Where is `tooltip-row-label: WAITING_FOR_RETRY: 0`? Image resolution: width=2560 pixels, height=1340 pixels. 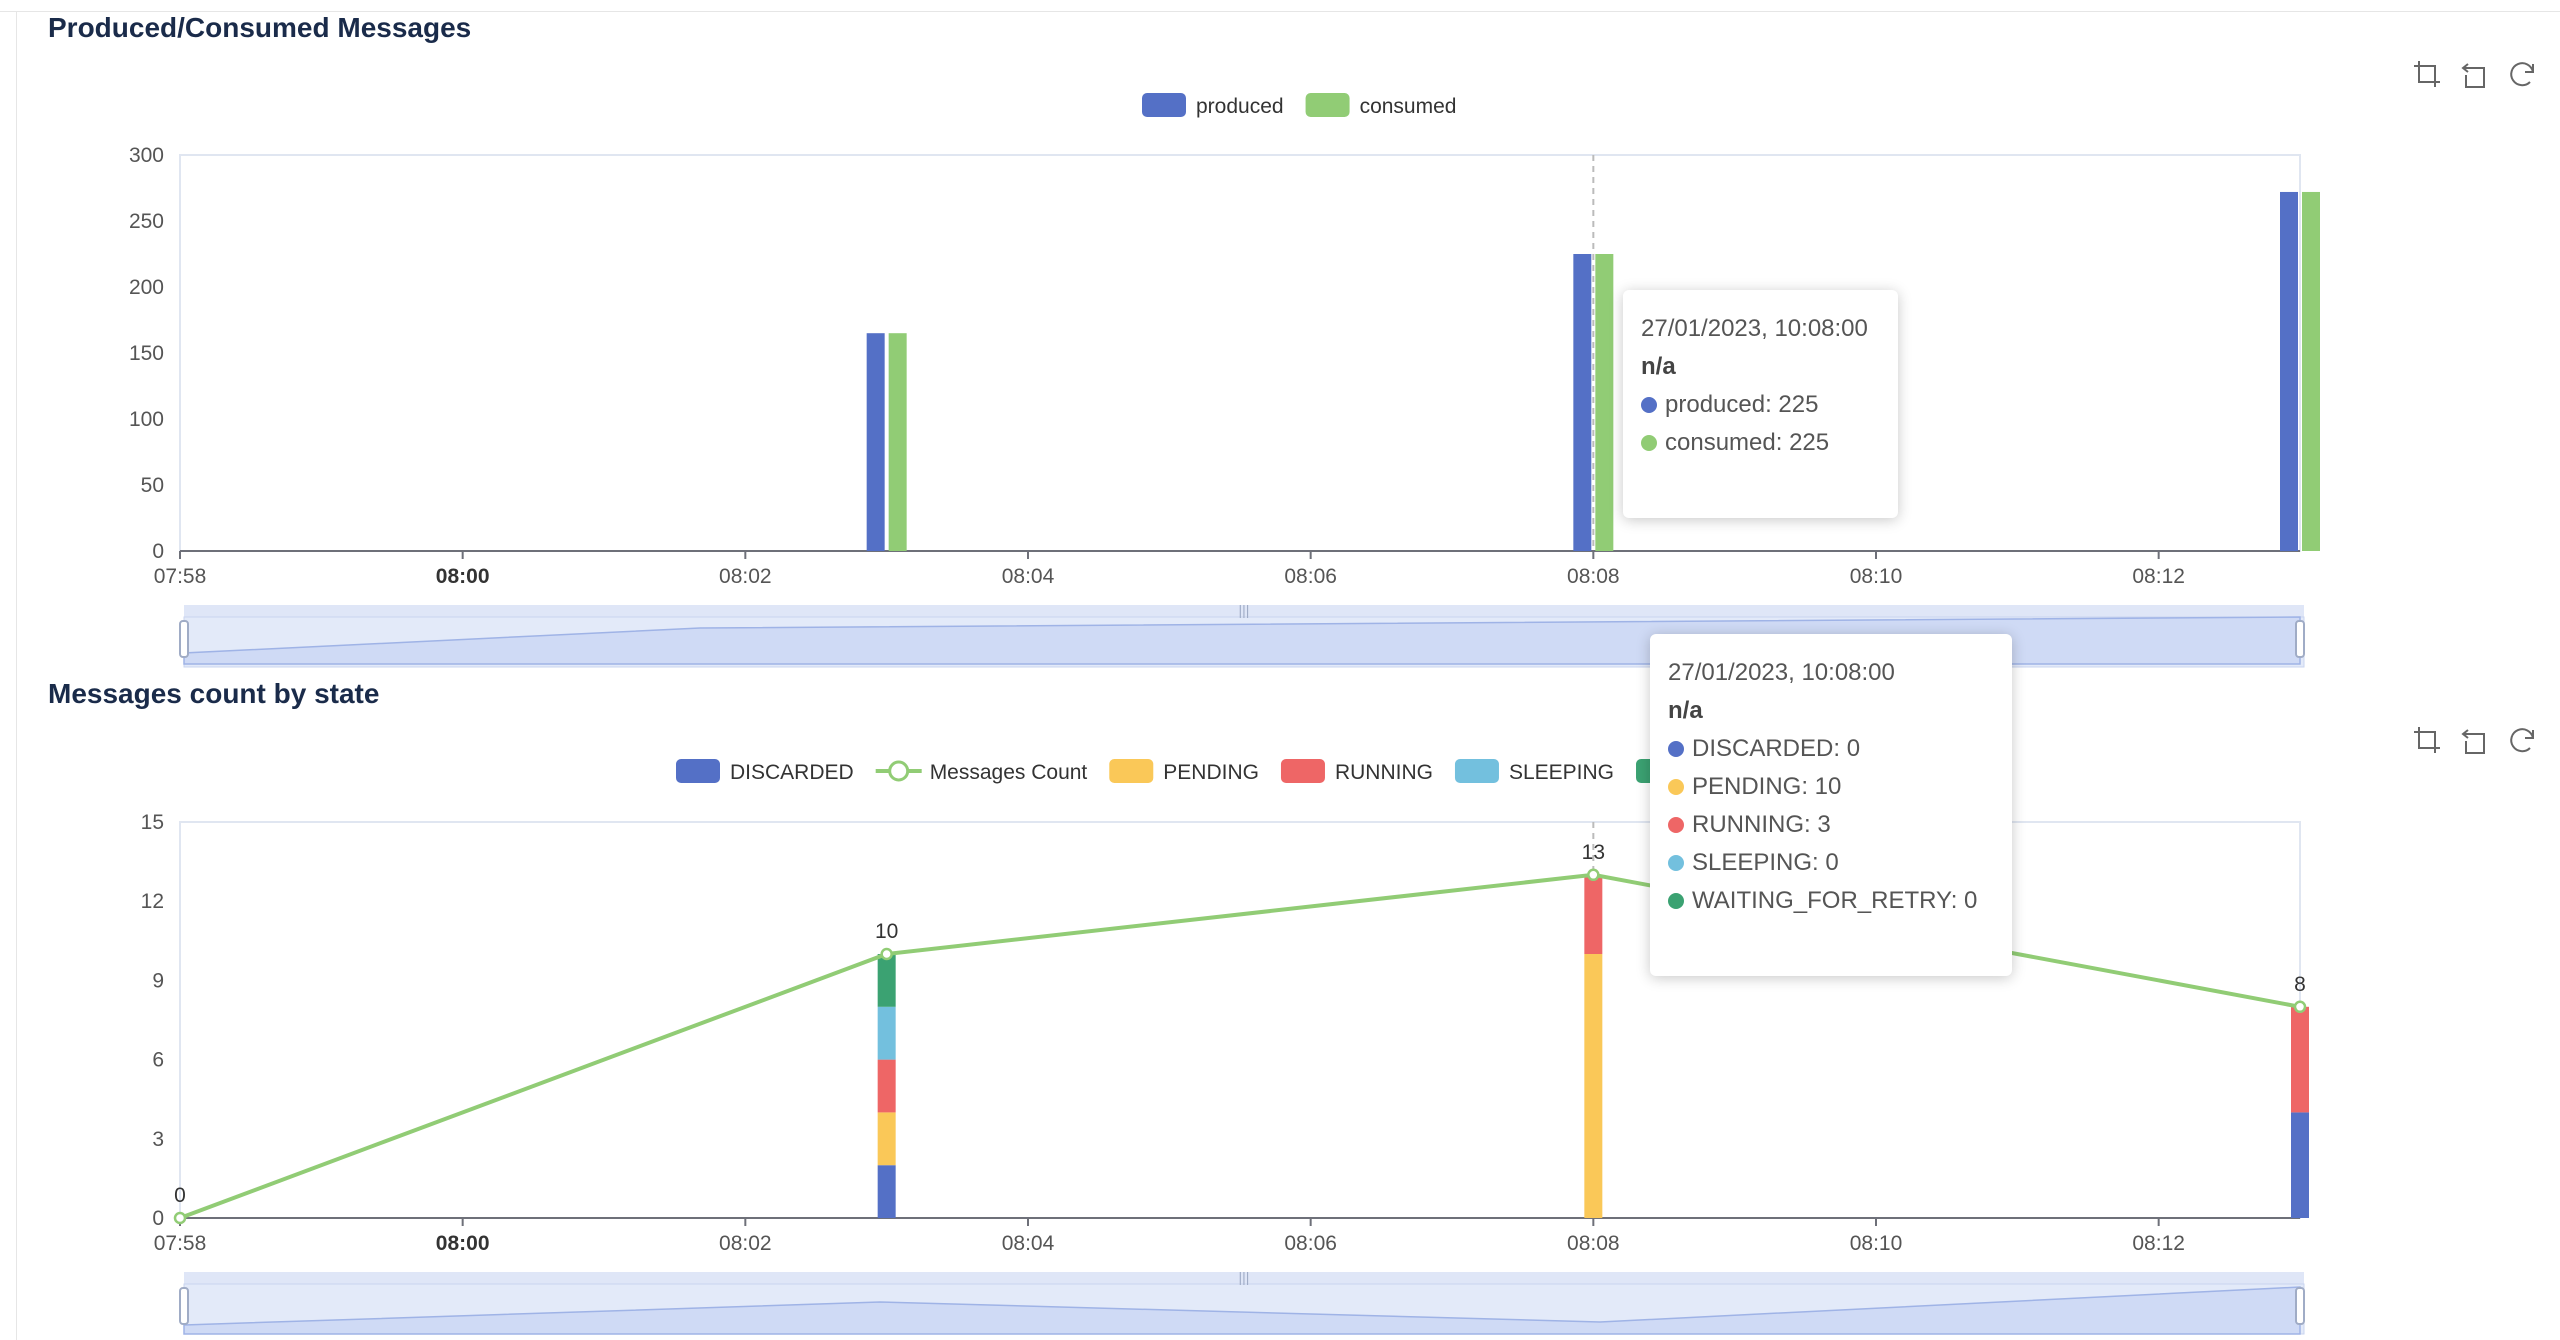
tooltip-row-label: WAITING_FOR_RETRY: 0 is located at coordinates (1835, 900).